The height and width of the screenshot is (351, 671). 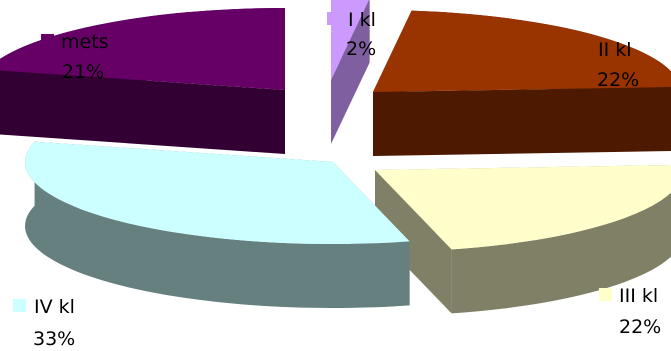 I want to click on slice-percent-mets: 21%, so click(x=83, y=72).